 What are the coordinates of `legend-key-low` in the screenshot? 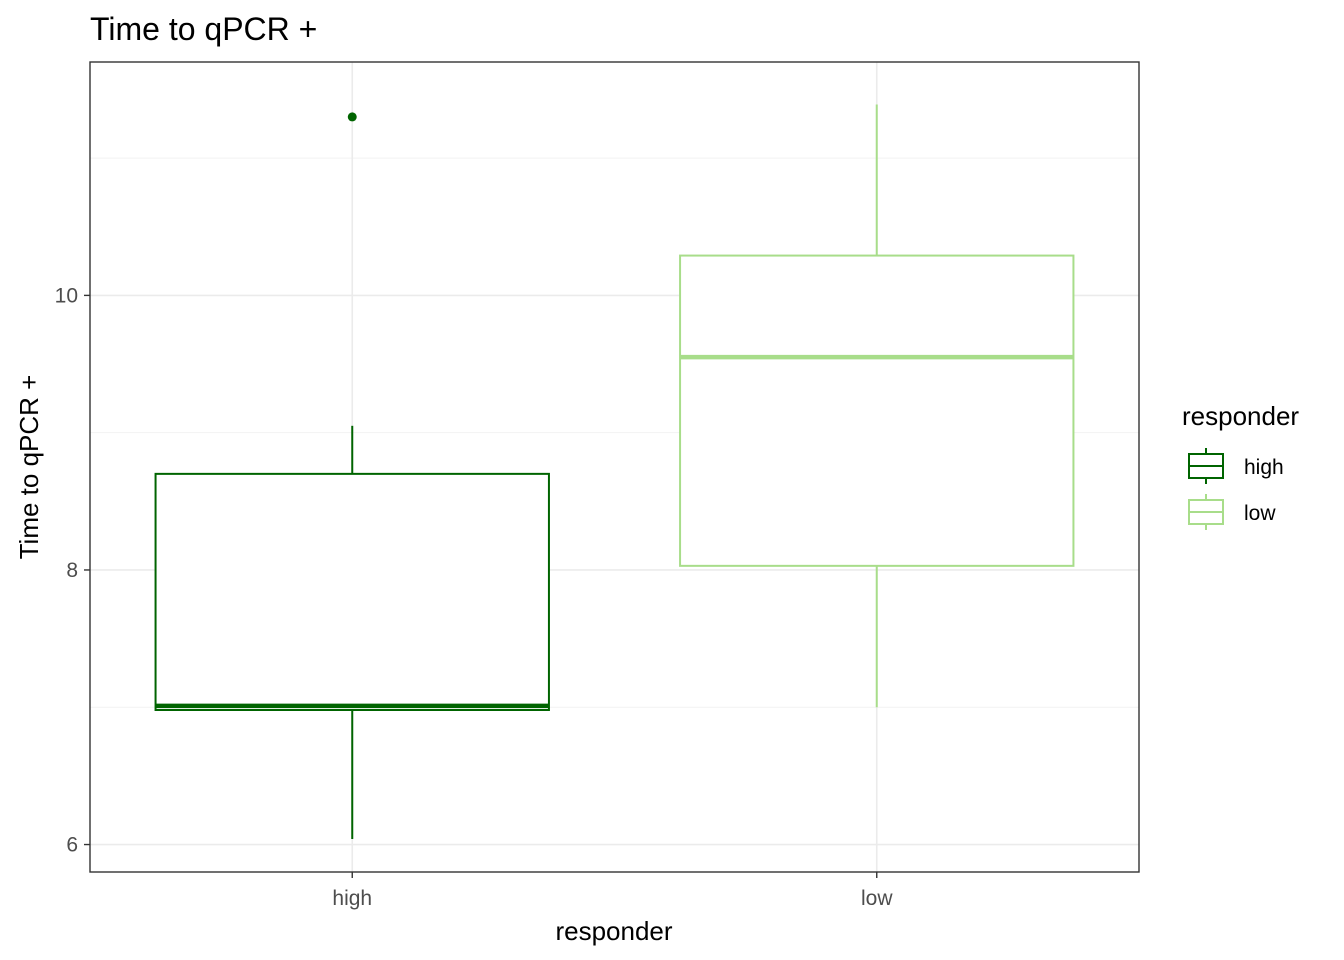 It's located at (1206, 512).